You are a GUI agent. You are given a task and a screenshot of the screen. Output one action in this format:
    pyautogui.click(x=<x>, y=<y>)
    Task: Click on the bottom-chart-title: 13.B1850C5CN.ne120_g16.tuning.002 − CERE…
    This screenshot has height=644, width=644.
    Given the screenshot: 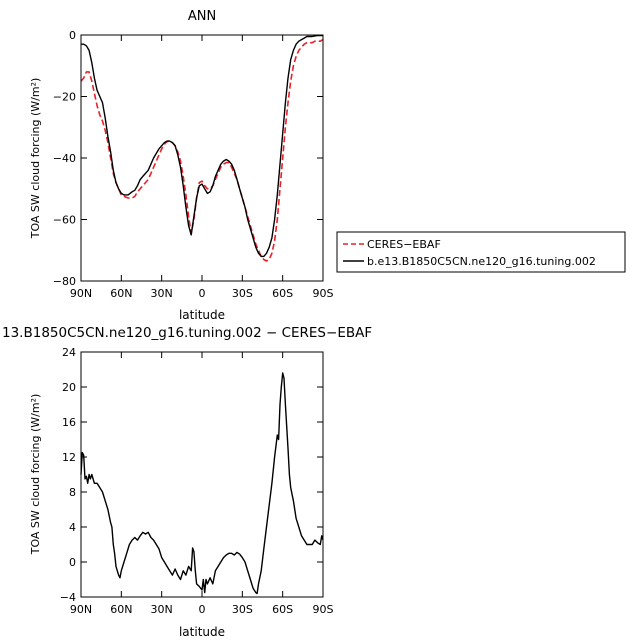 What is the action you would take?
    pyautogui.click(x=187, y=333)
    